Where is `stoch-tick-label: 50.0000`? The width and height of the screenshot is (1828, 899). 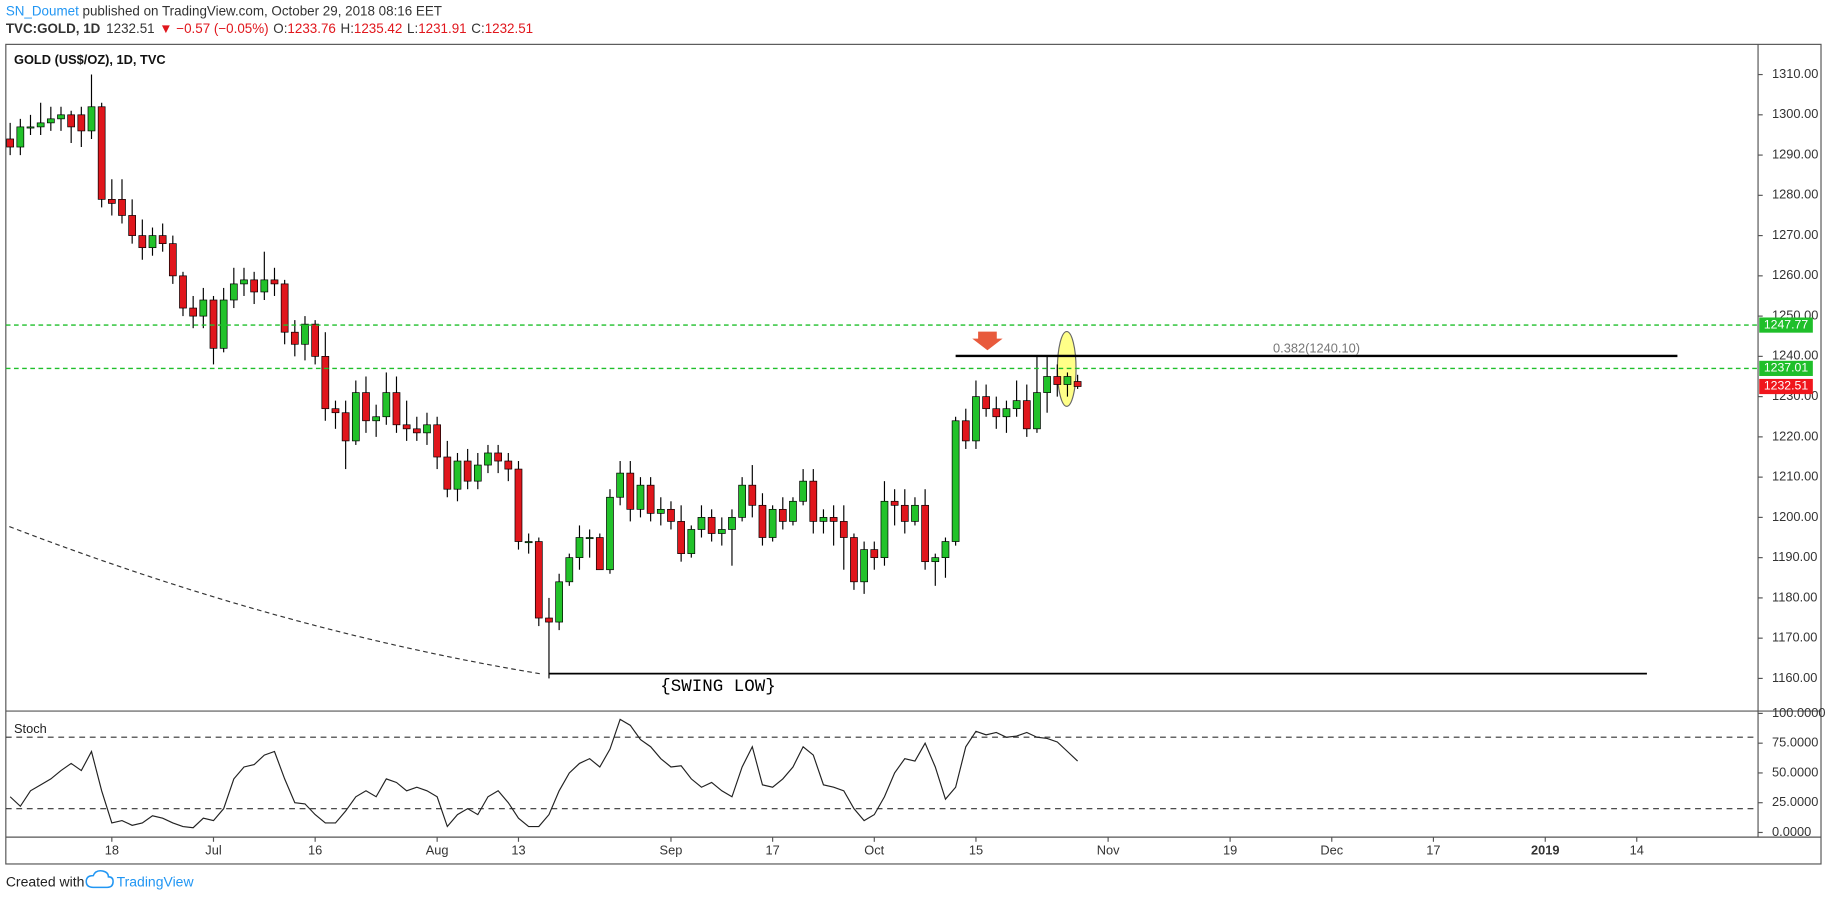 stoch-tick-label: 50.0000 is located at coordinates (1795, 771).